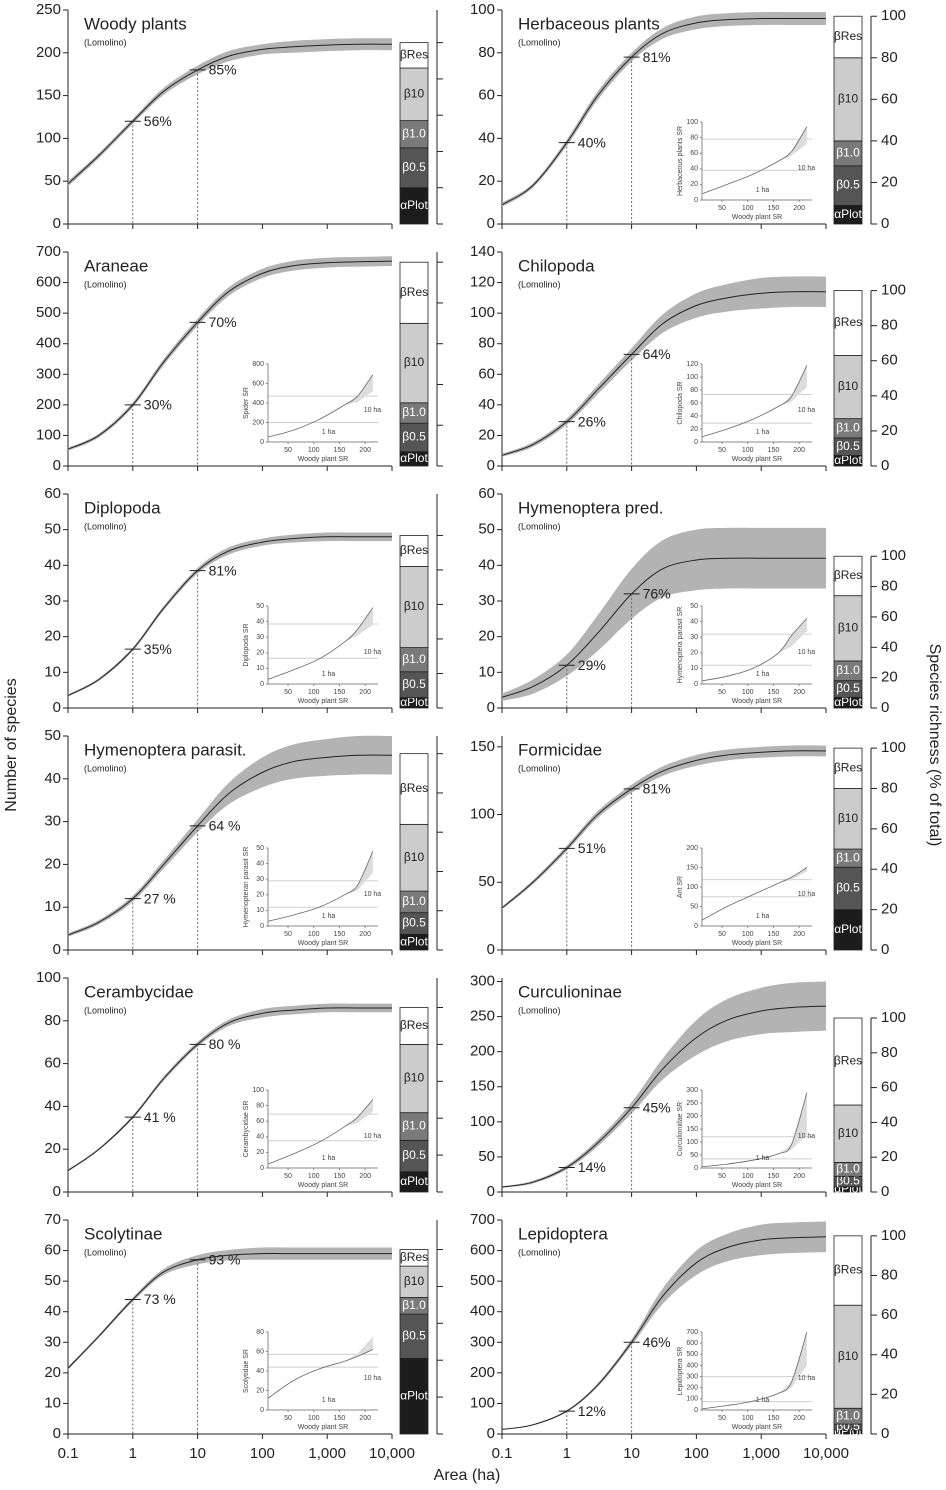 This screenshot has width=946, height=1490. I want to click on panel-title: Lepidoptera, so click(563, 1233).